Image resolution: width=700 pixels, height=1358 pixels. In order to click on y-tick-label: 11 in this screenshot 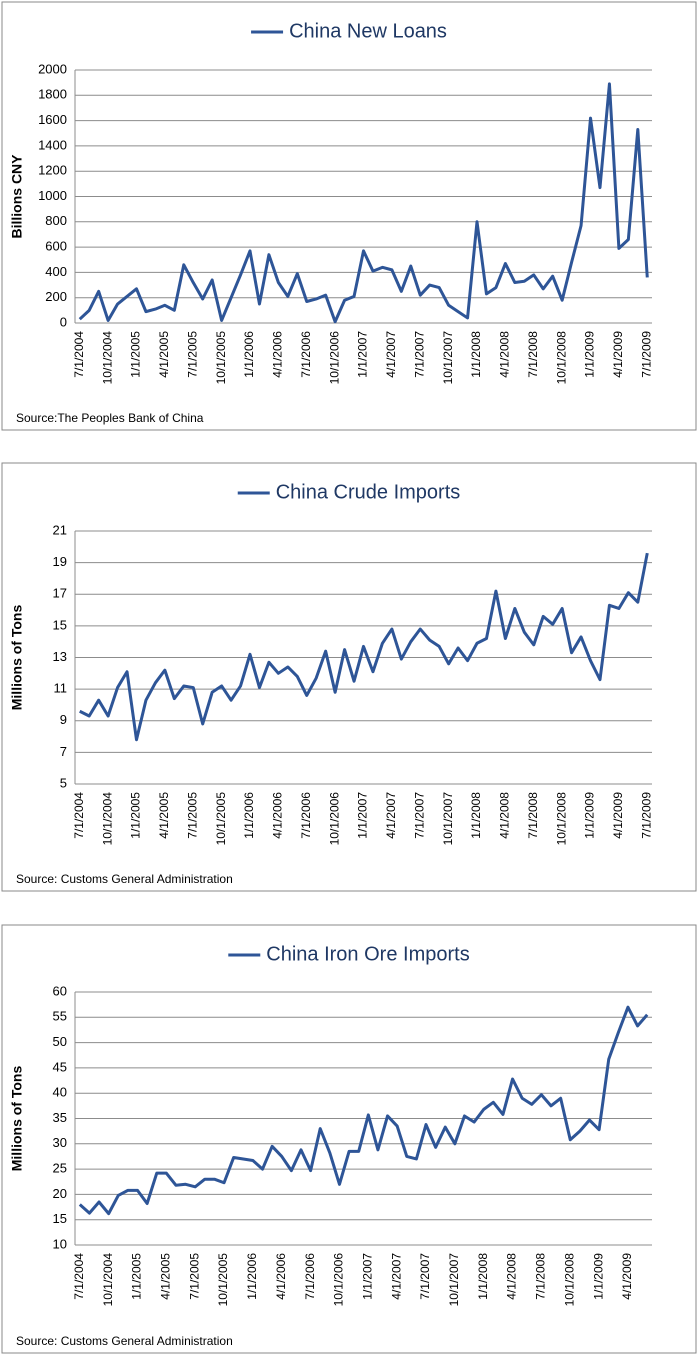, I will do `click(61, 688)`.